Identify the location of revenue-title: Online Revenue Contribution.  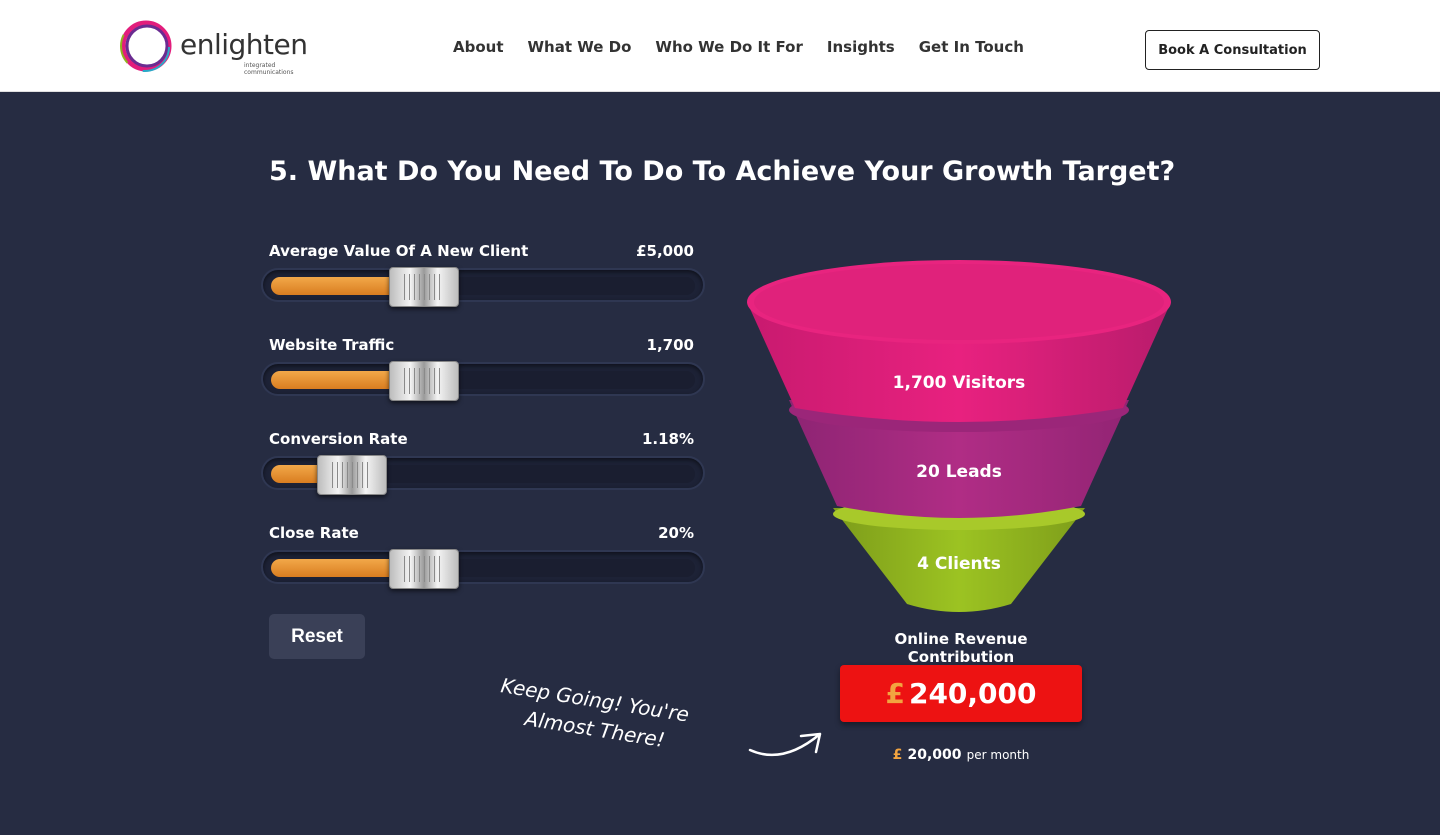
(961, 648).